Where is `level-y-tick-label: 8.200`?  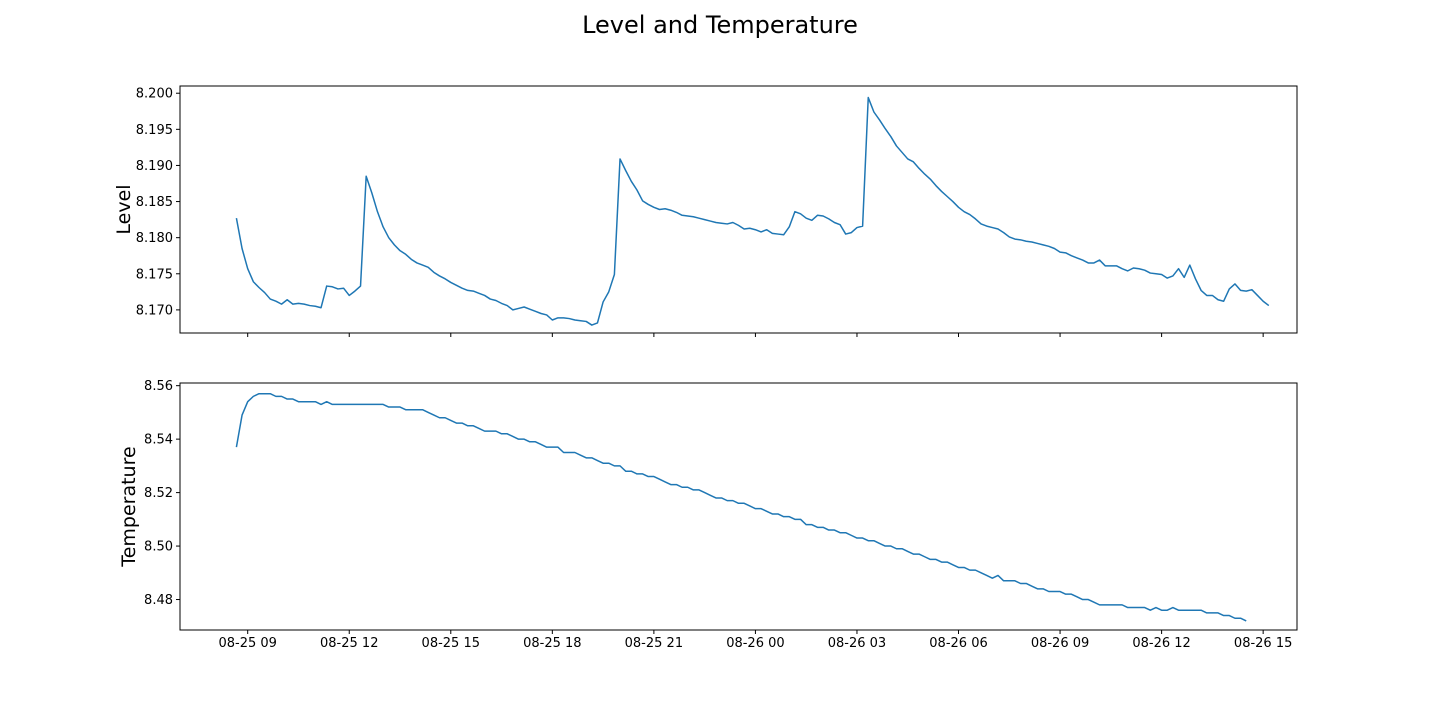
level-y-tick-label: 8.200 is located at coordinates (154, 94).